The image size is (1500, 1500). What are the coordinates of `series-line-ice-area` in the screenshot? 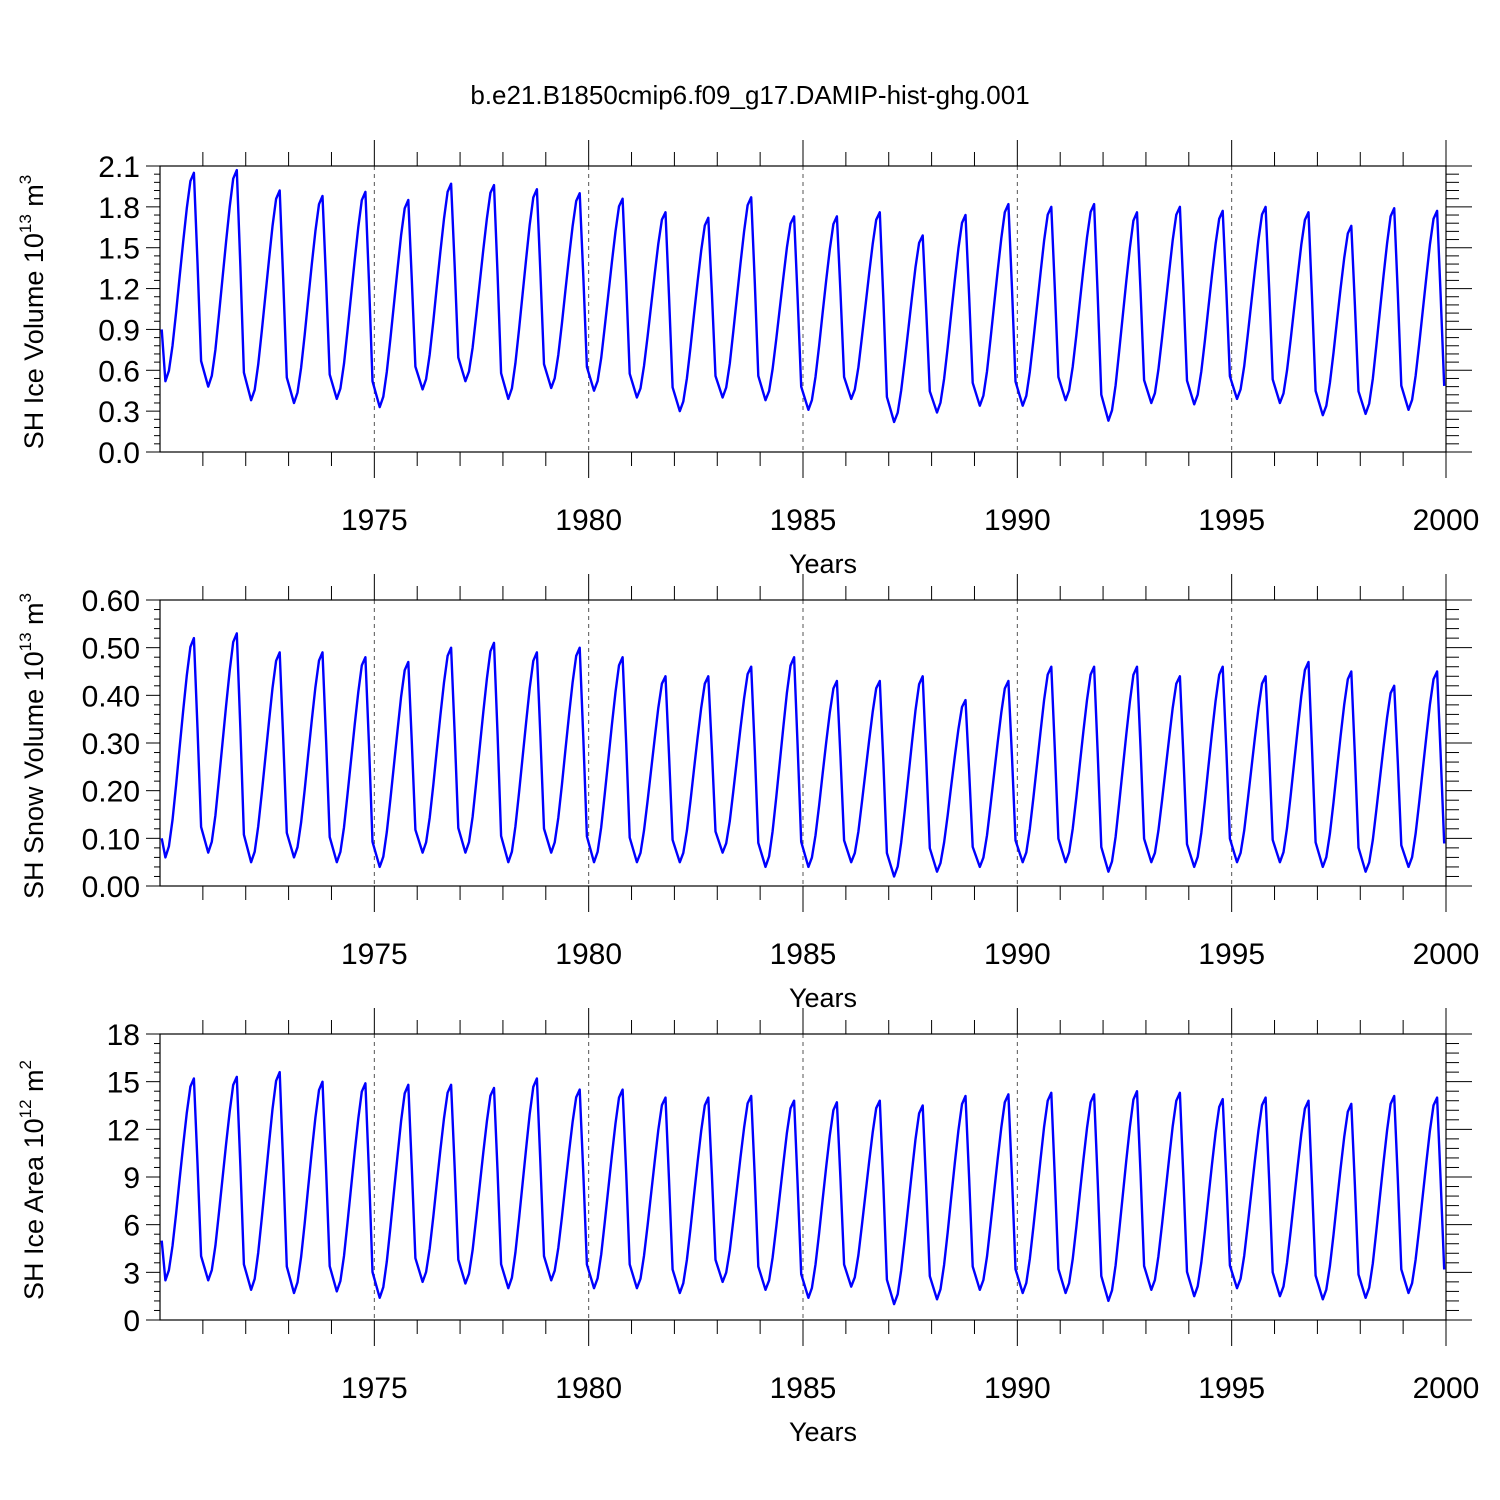 It's located at (803, 1188).